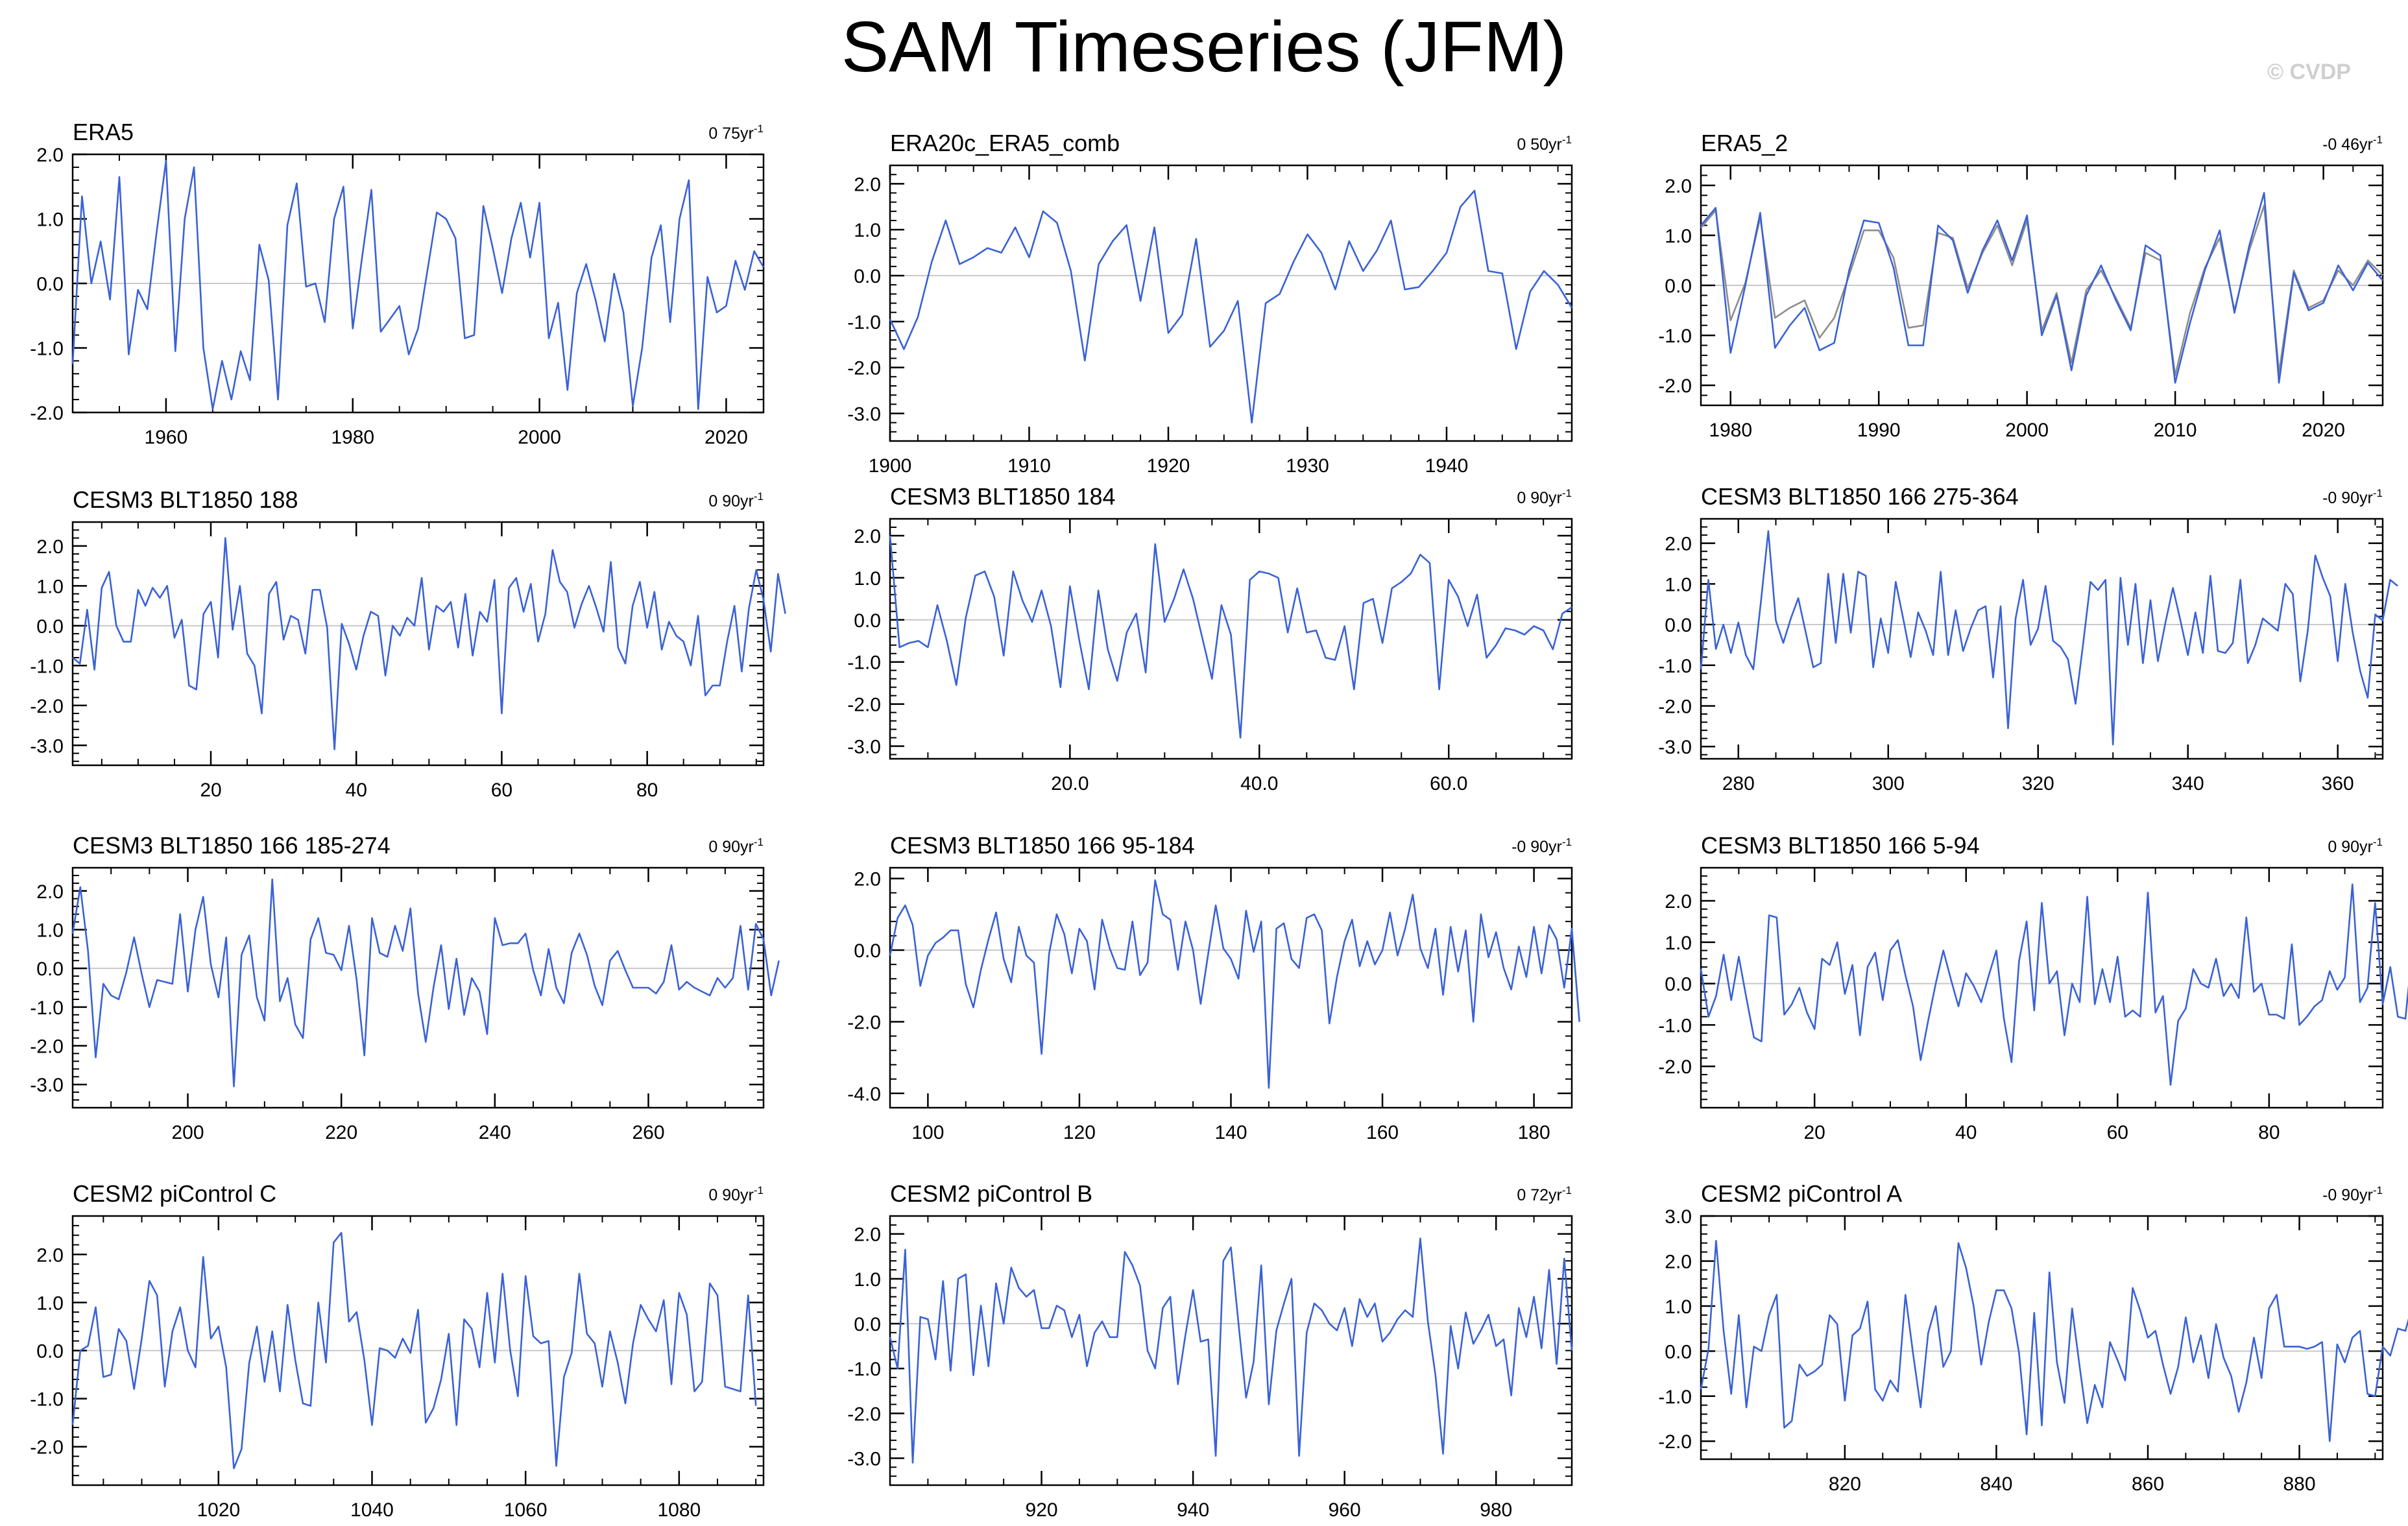 The width and height of the screenshot is (2408, 1526). What do you see at coordinates (1005, 143) in the screenshot?
I see `panel-title: ERA20c_ERA5_comb` at bounding box center [1005, 143].